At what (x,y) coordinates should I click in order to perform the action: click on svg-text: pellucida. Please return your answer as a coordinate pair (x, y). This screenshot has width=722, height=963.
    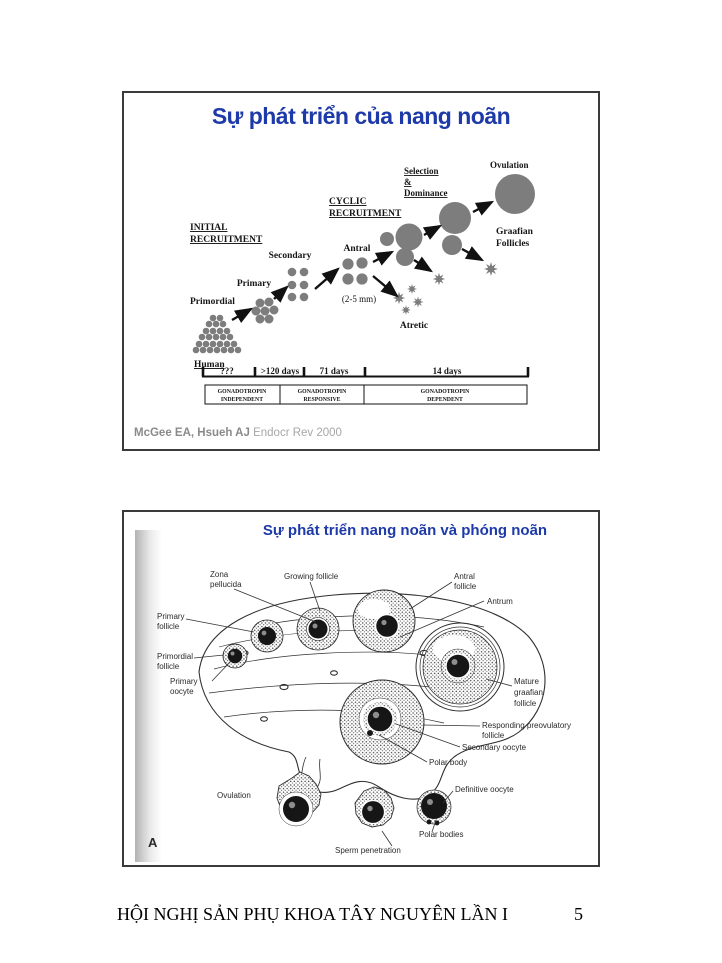
    Looking at the image, I should click on (226, 584).